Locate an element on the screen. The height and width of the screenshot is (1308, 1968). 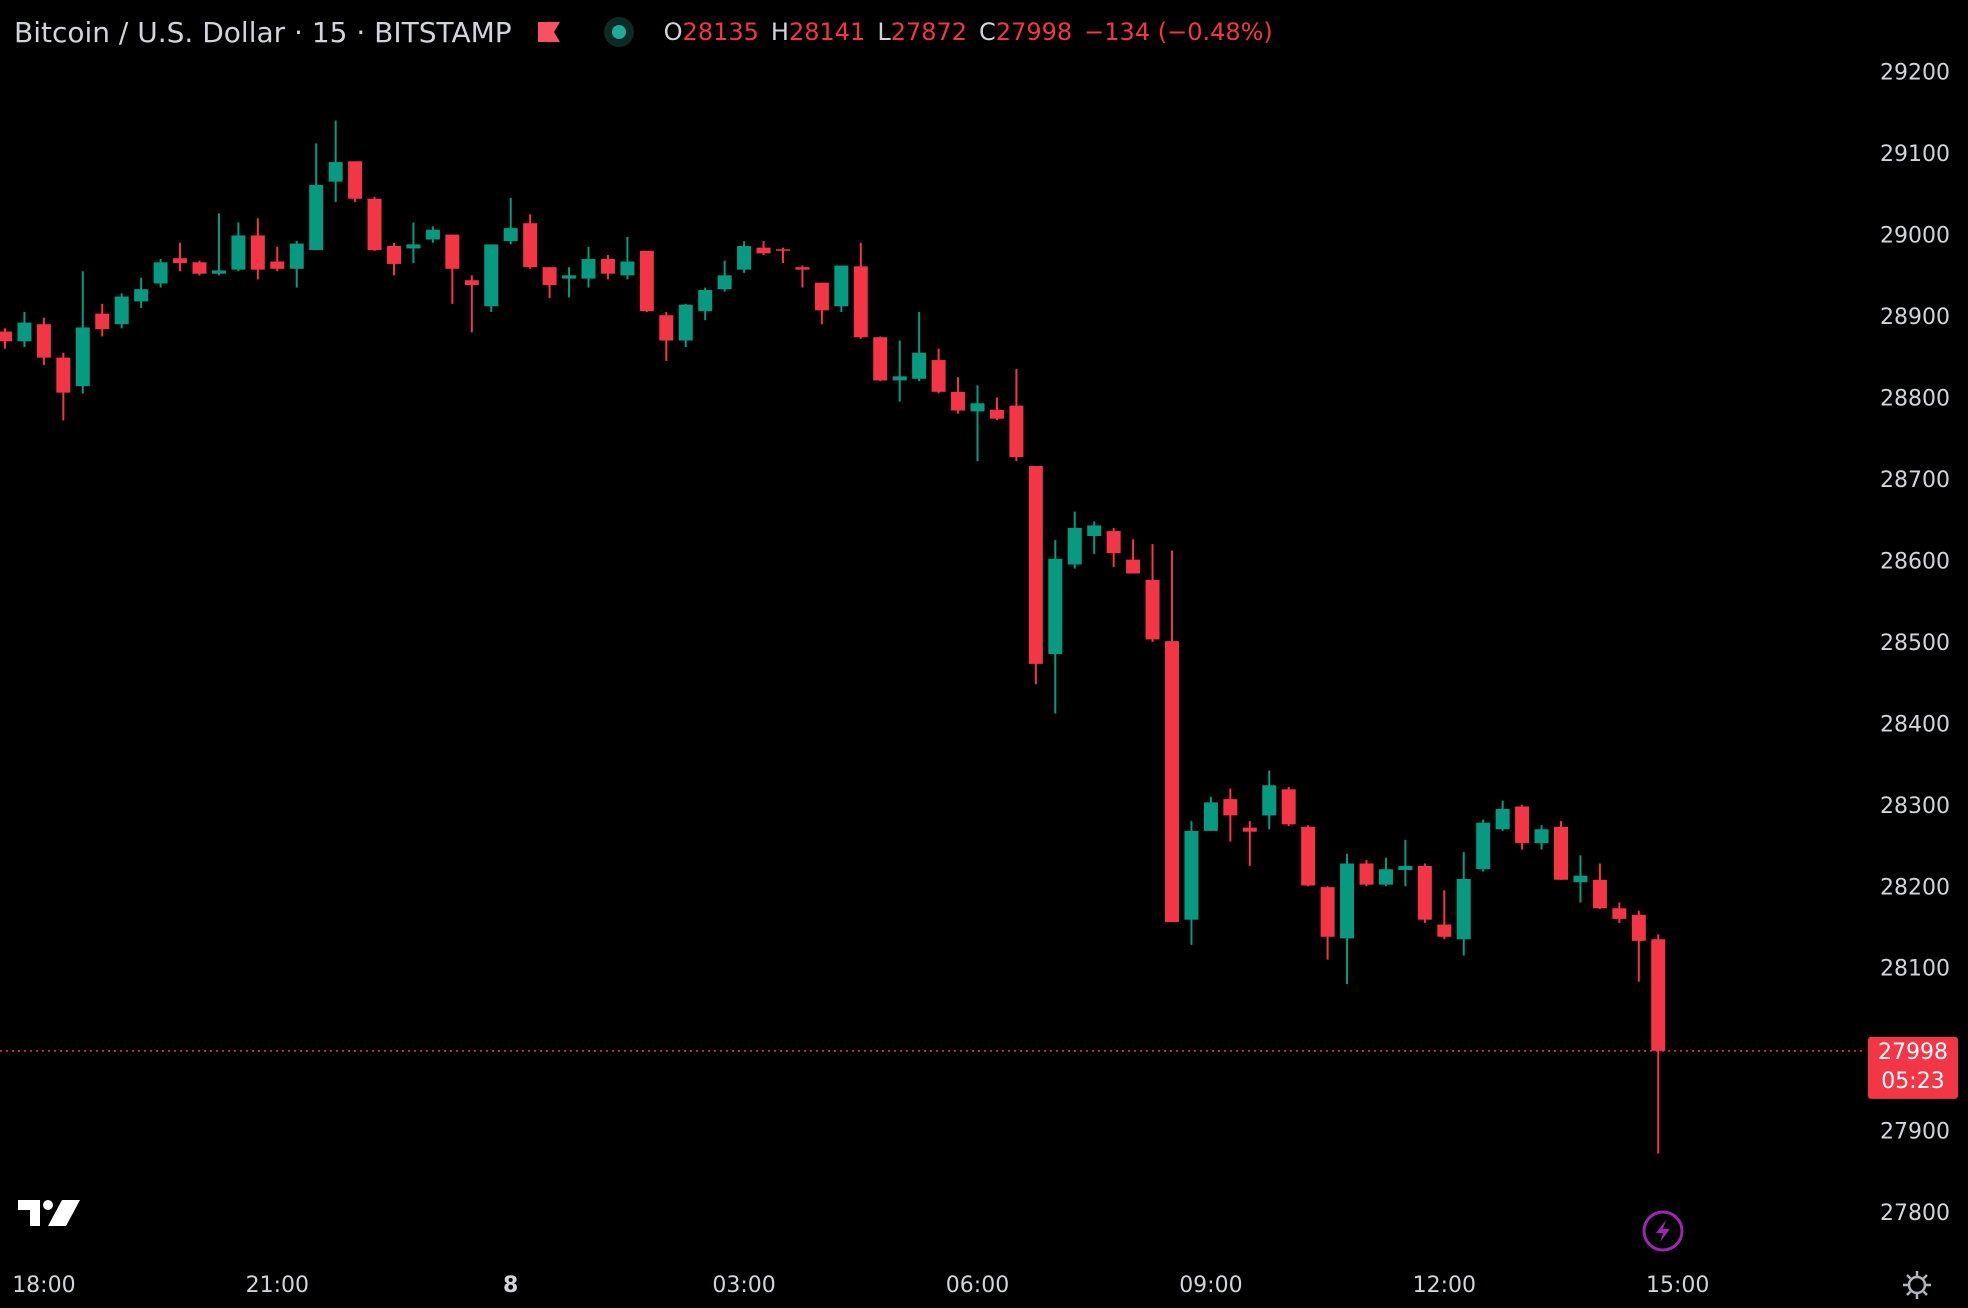
close-value: 27998 is located at coordinates (1034, 32).